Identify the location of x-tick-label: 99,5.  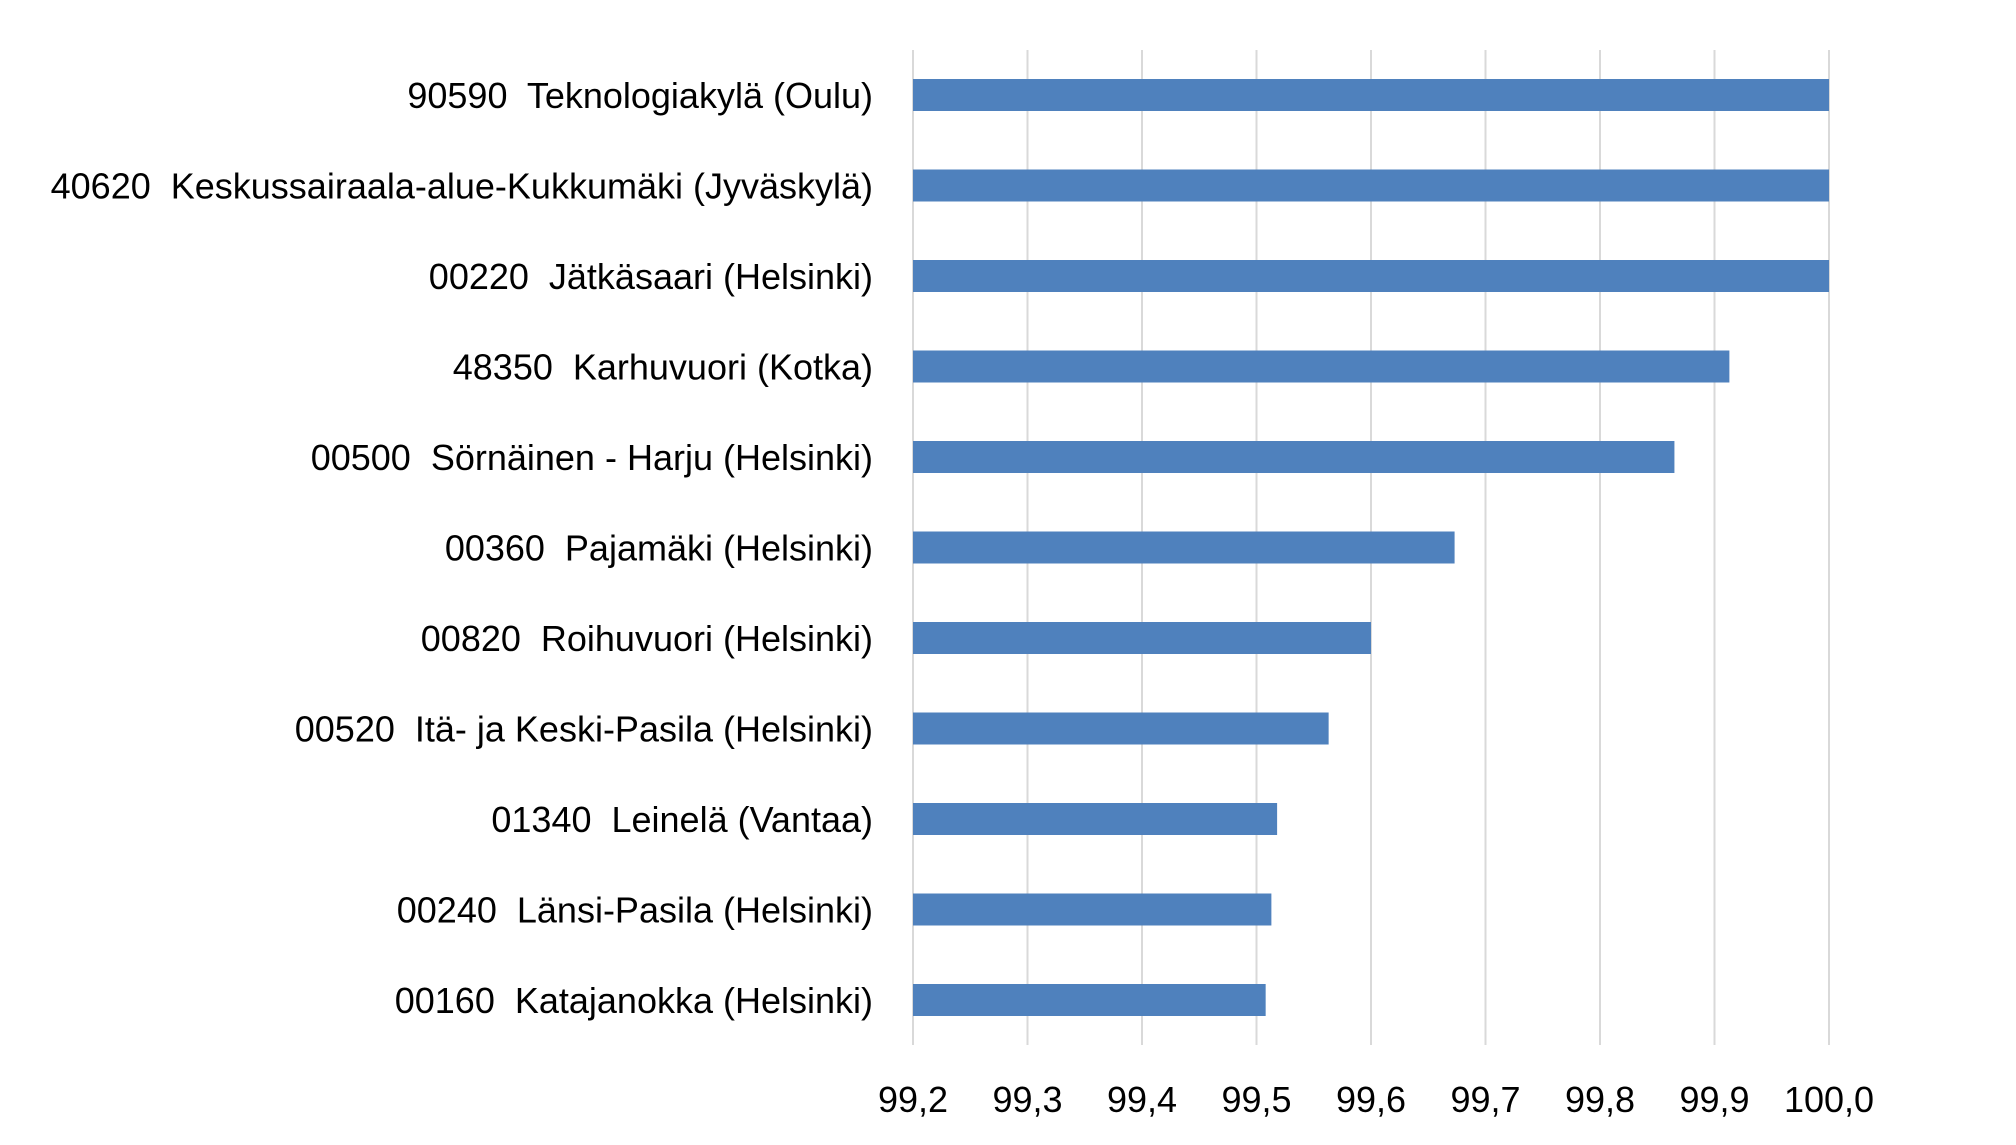
(1256, 1099).